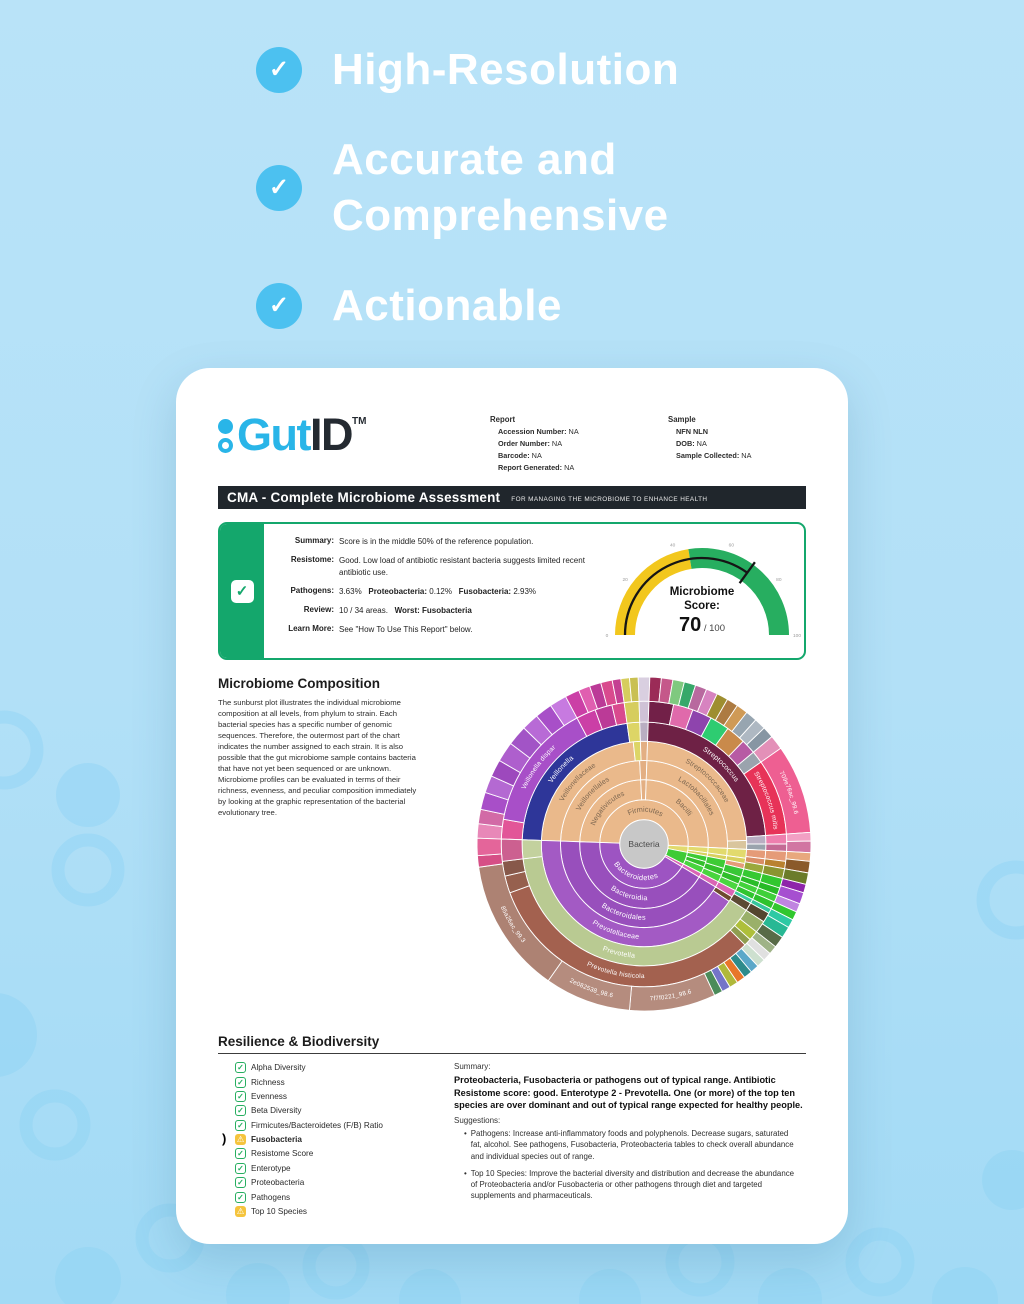 The height and width of the screenshot is (1304, 1024). What do you see at coordinates (433, 610) in the screenshot?
I see `summary-row-part: Worst: Fusobacteria` at bounding box center [433, 610].